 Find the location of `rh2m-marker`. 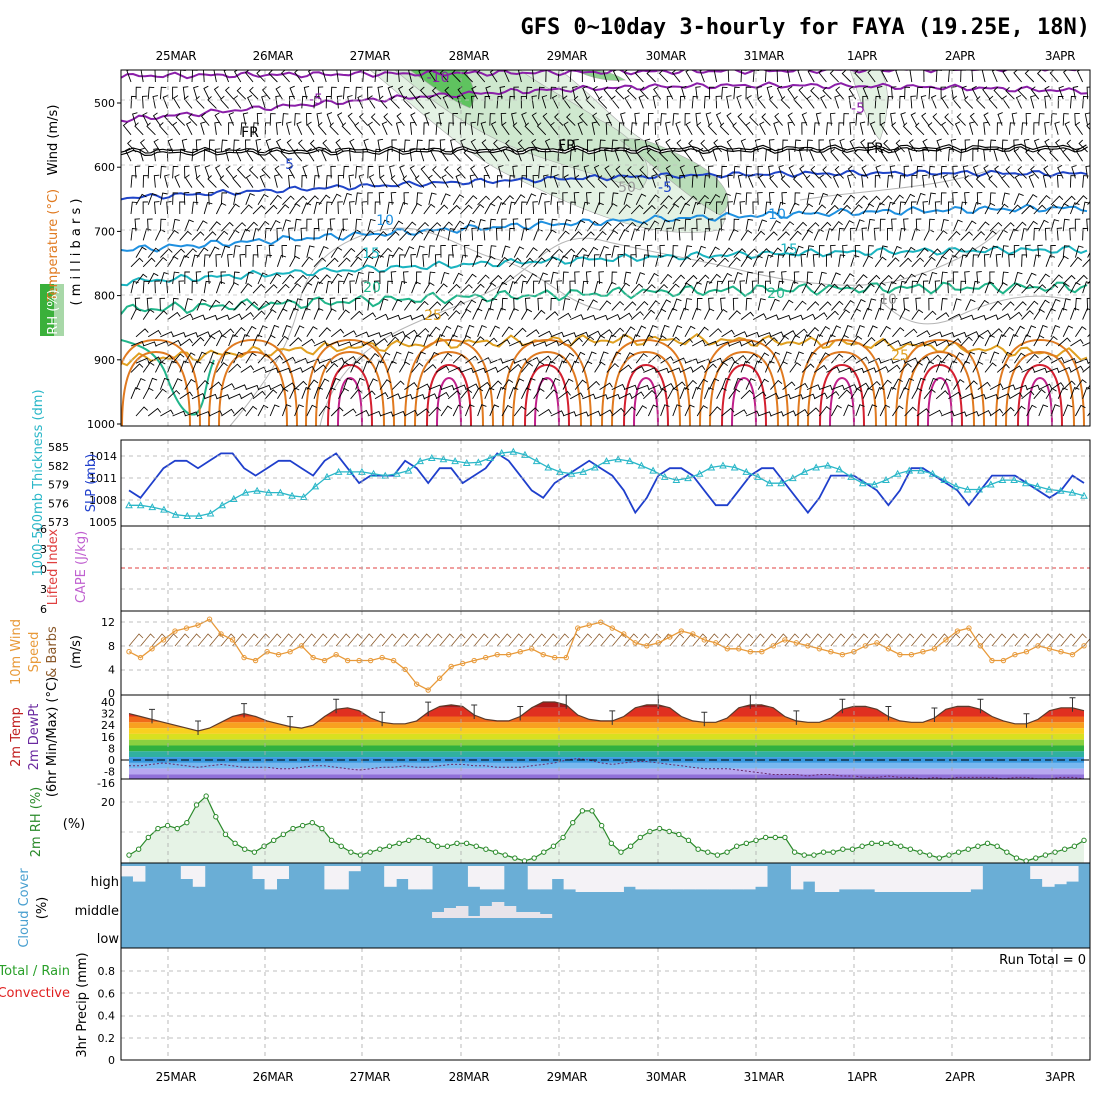

rh2m-marker is located at coordinates (997, 846).